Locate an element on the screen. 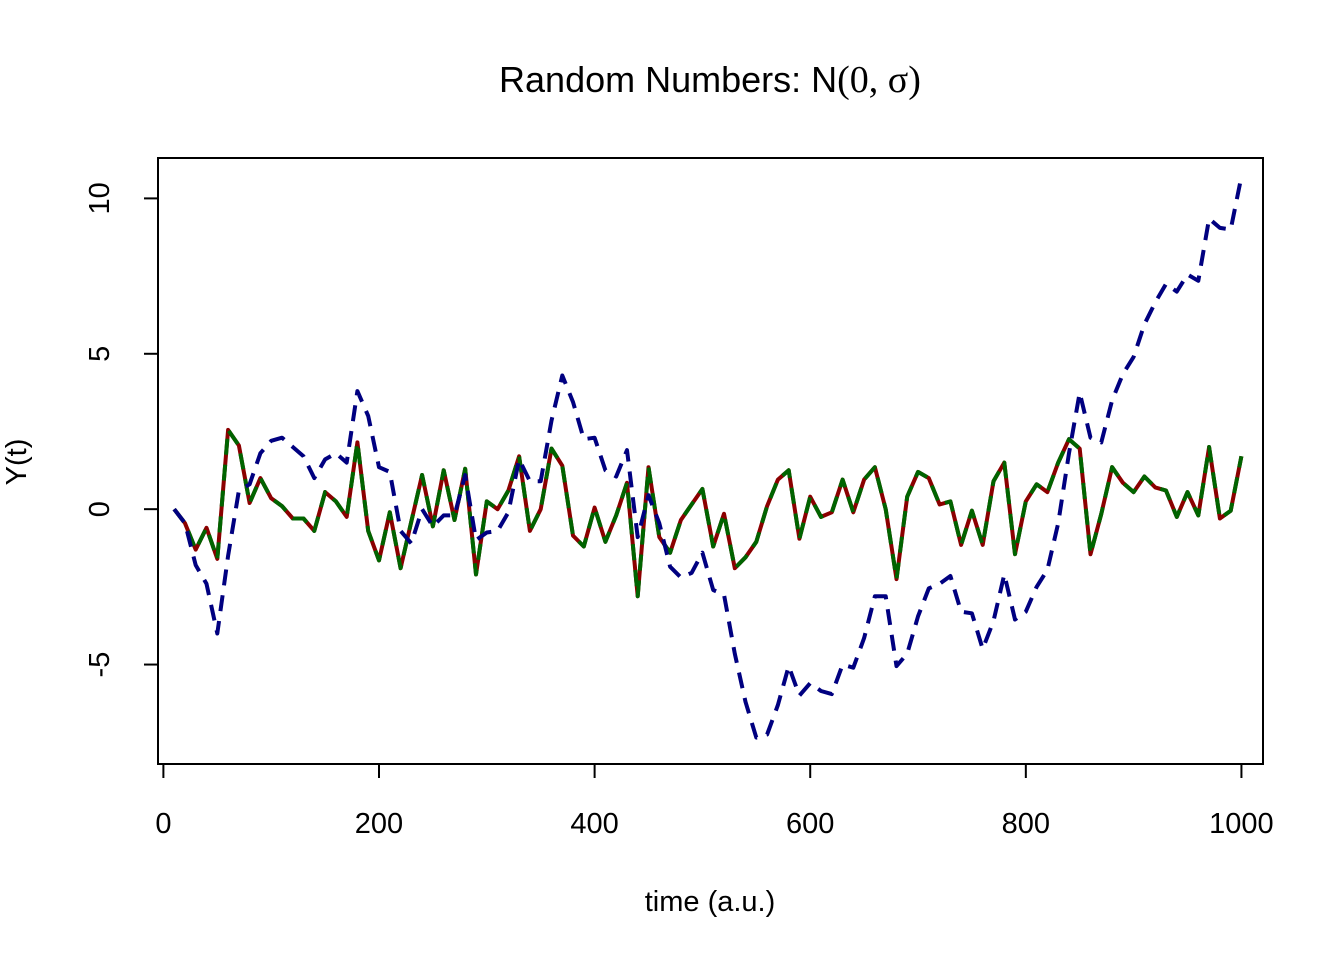  chart-title-math: (0, σ) is located at coordinates (879, 80).